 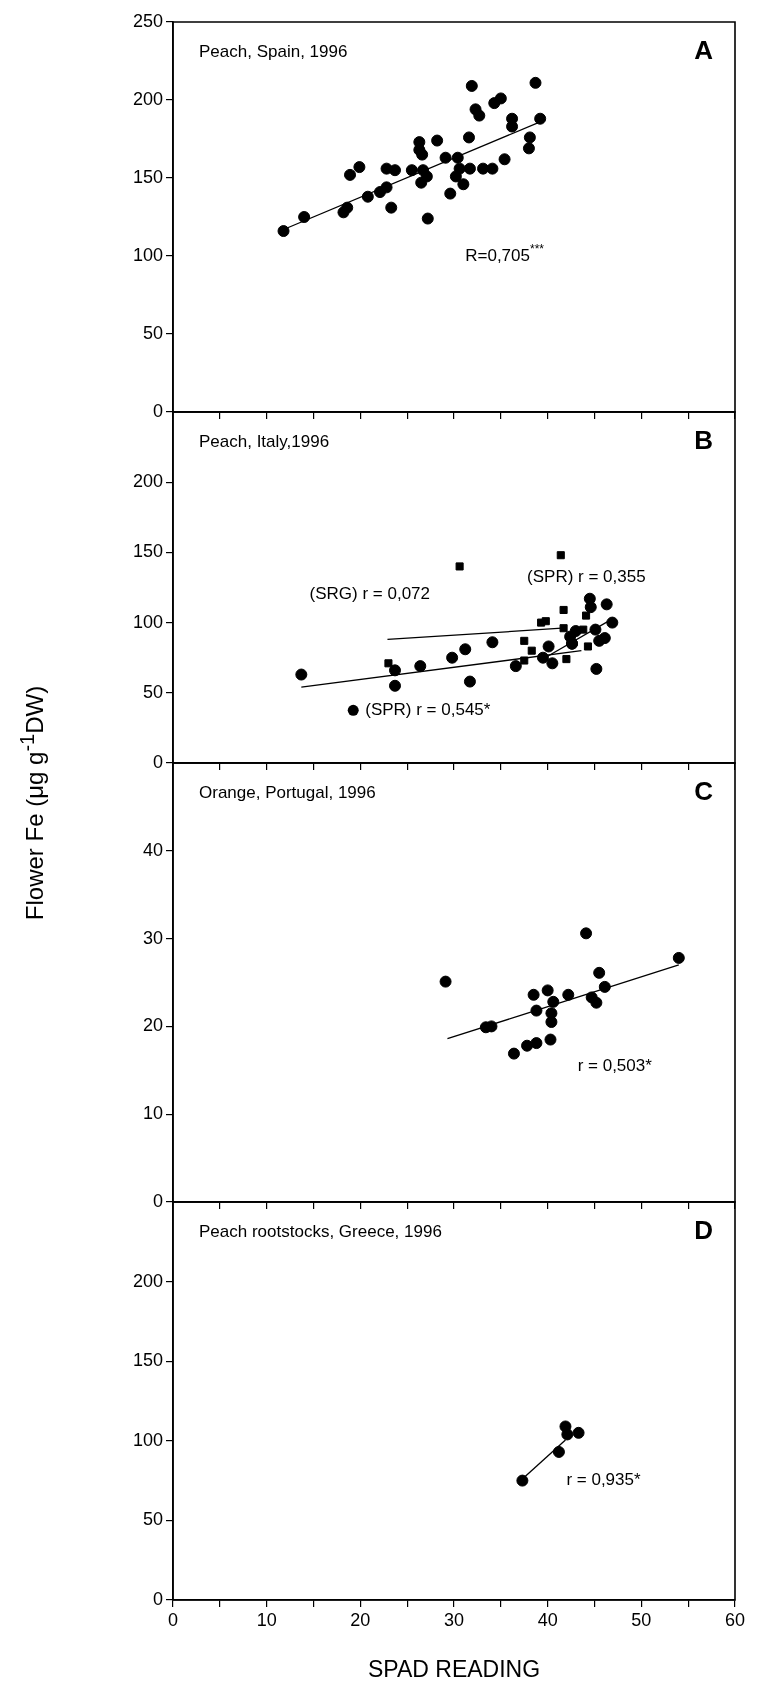 What do you see at coordinates (273, 51) in the screenshot?
I see `text: Peach, Spain, 1996` at bounding box center [273, 51].